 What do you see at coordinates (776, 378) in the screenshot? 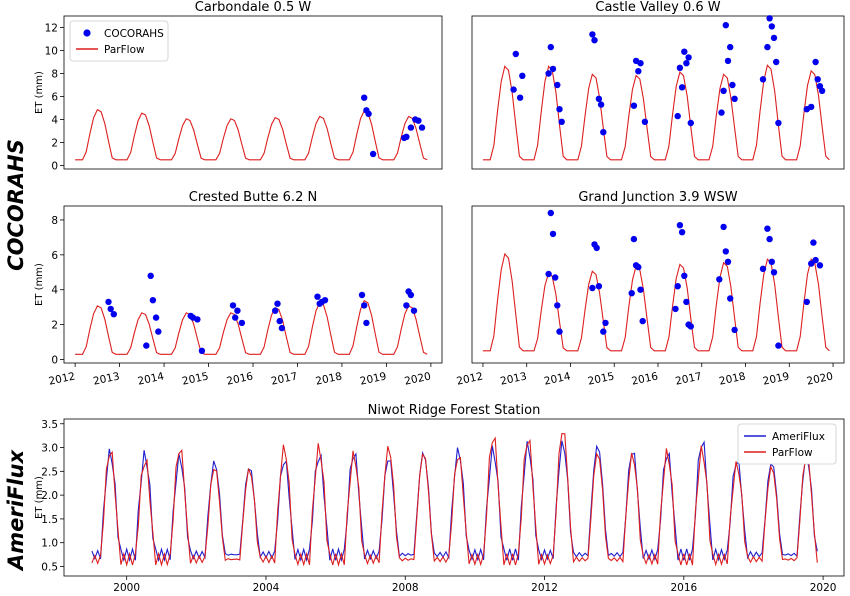
I see `x-tick-label: 2019` at bounding box center [776, 378].